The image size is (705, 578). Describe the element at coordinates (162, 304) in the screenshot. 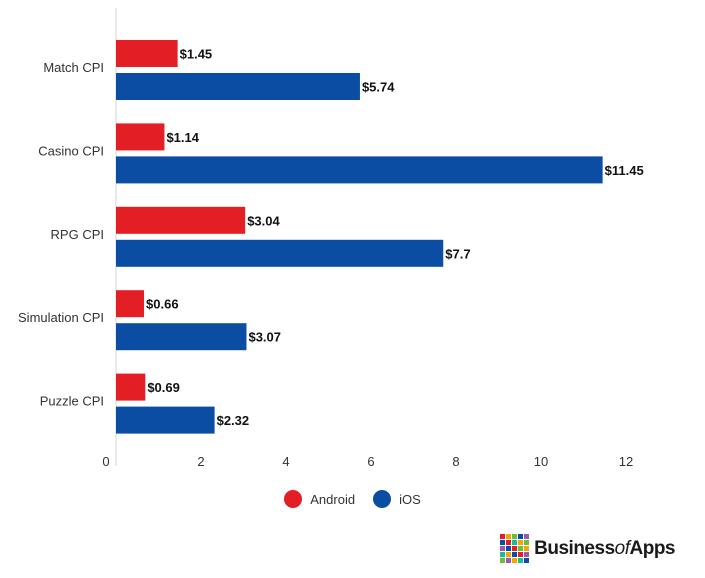

I see `data-label: $0.66` at that location.